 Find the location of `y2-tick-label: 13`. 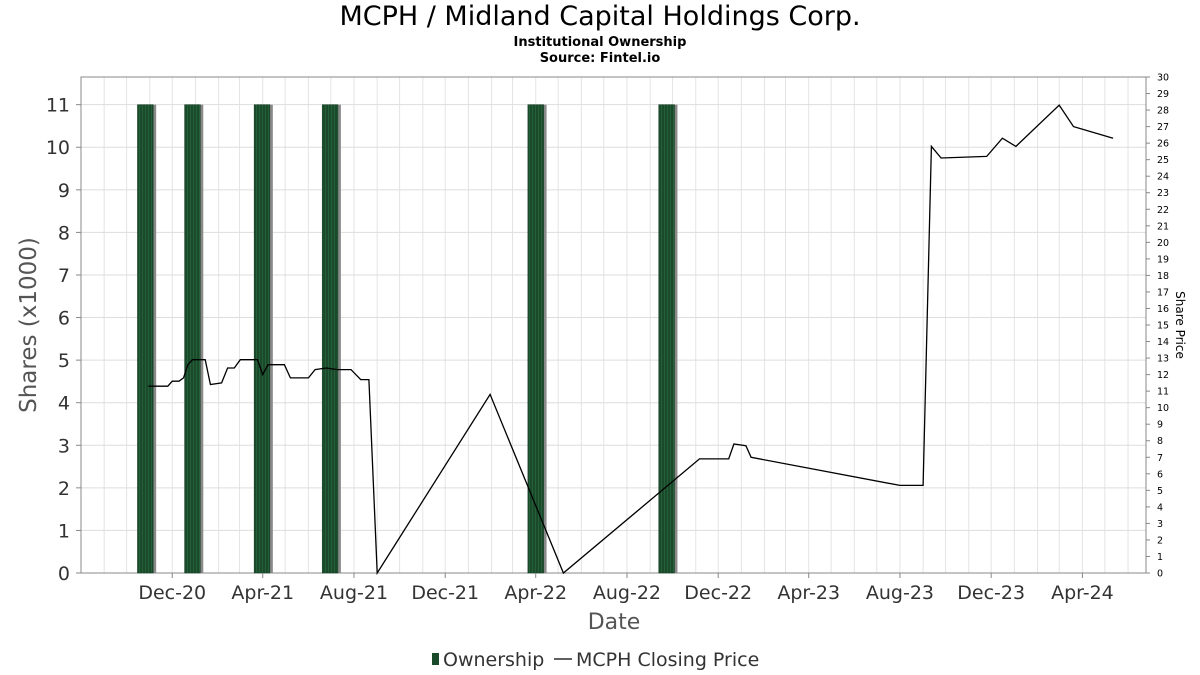

y2-tick-label: 13 is located at coordinates (1163, 359).